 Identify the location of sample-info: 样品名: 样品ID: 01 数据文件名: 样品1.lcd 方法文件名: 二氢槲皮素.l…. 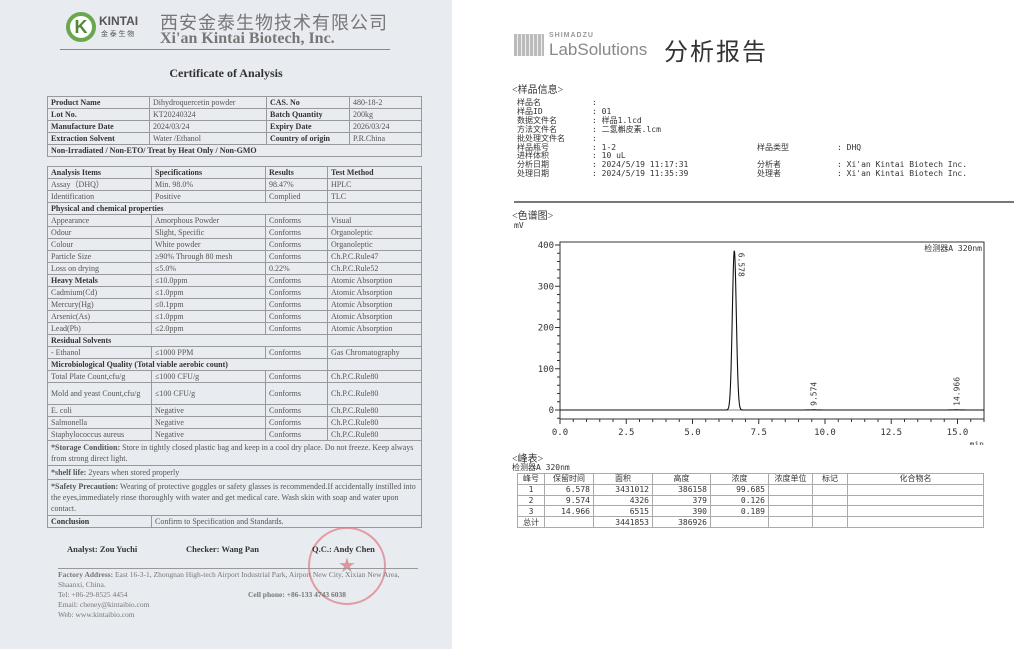
(762, 138).